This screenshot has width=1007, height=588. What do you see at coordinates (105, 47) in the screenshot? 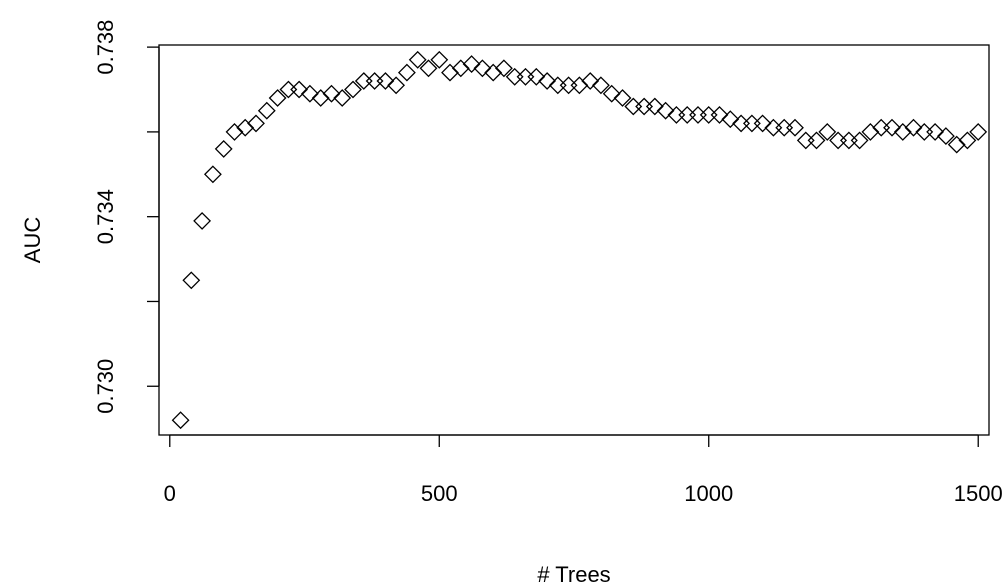
I see `y-tick-label: 0.738` at bounding box center [105, 47].